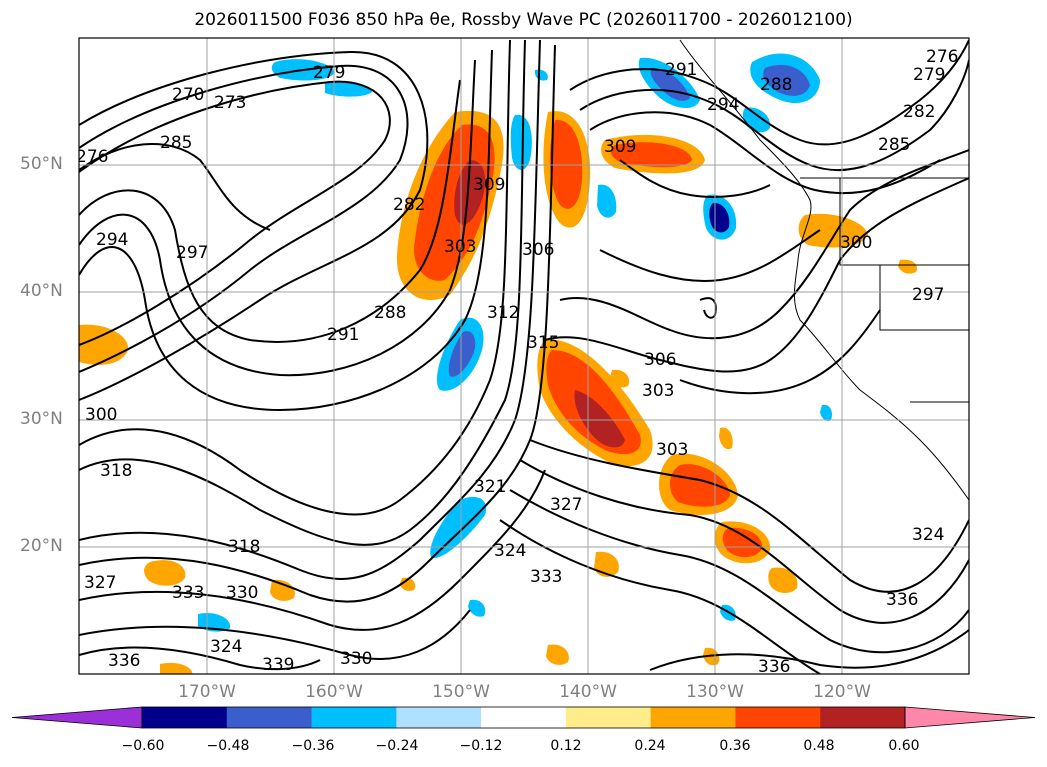 The image size is (1047, 767). I want to click on colorbar-segments, so click(523, 717).